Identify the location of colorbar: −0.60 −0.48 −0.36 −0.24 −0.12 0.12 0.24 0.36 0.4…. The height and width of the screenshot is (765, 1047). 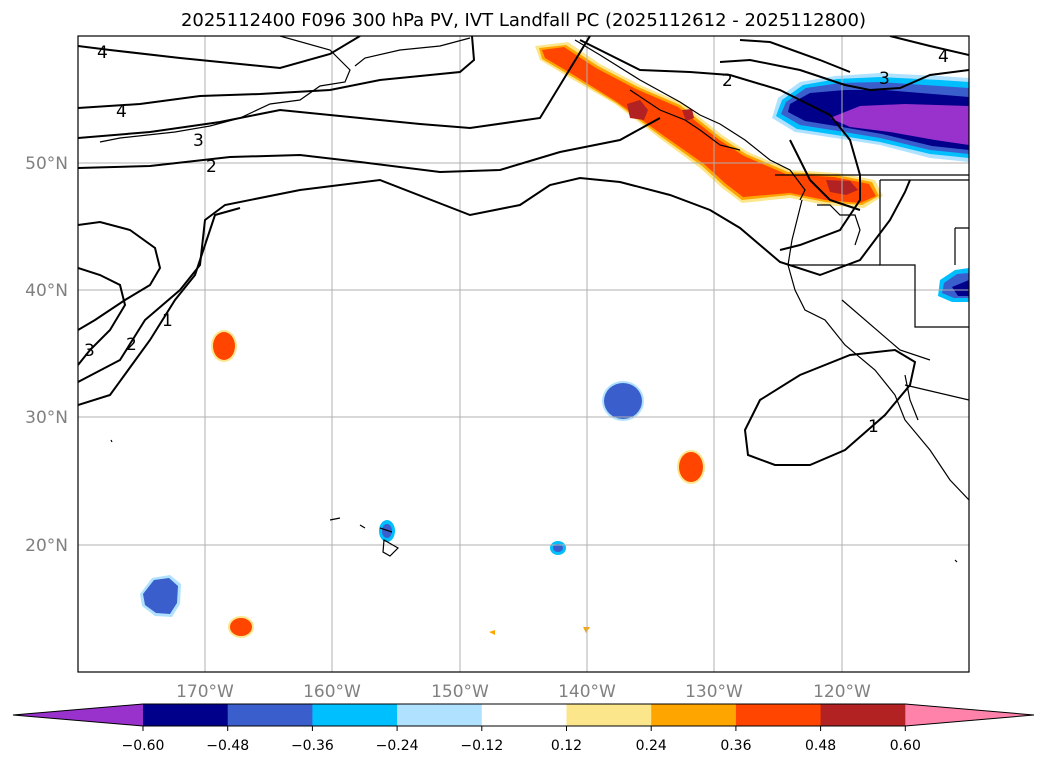
(523, 728).